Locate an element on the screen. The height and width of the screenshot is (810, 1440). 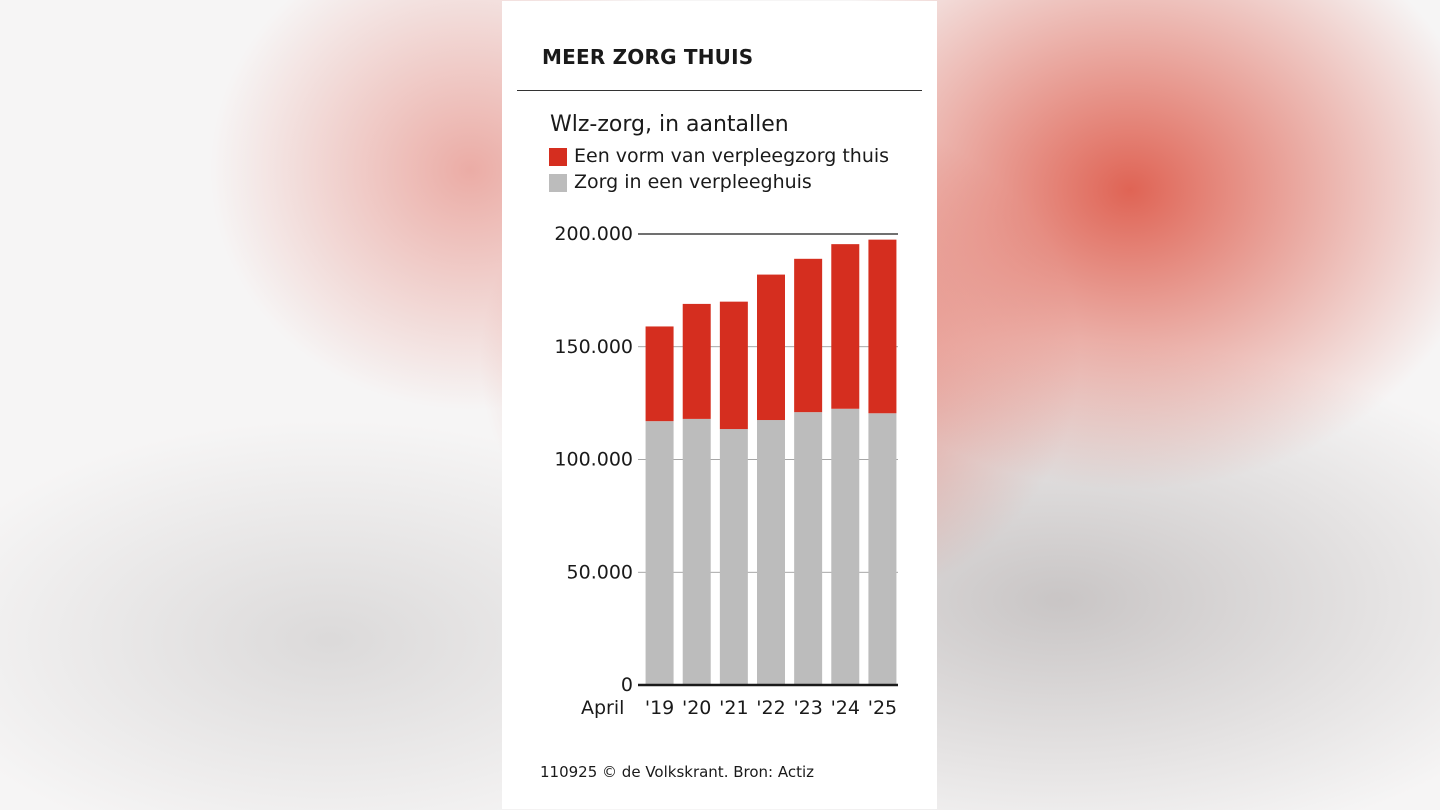
x-axis-label: April is located at coordinates (602, 708).